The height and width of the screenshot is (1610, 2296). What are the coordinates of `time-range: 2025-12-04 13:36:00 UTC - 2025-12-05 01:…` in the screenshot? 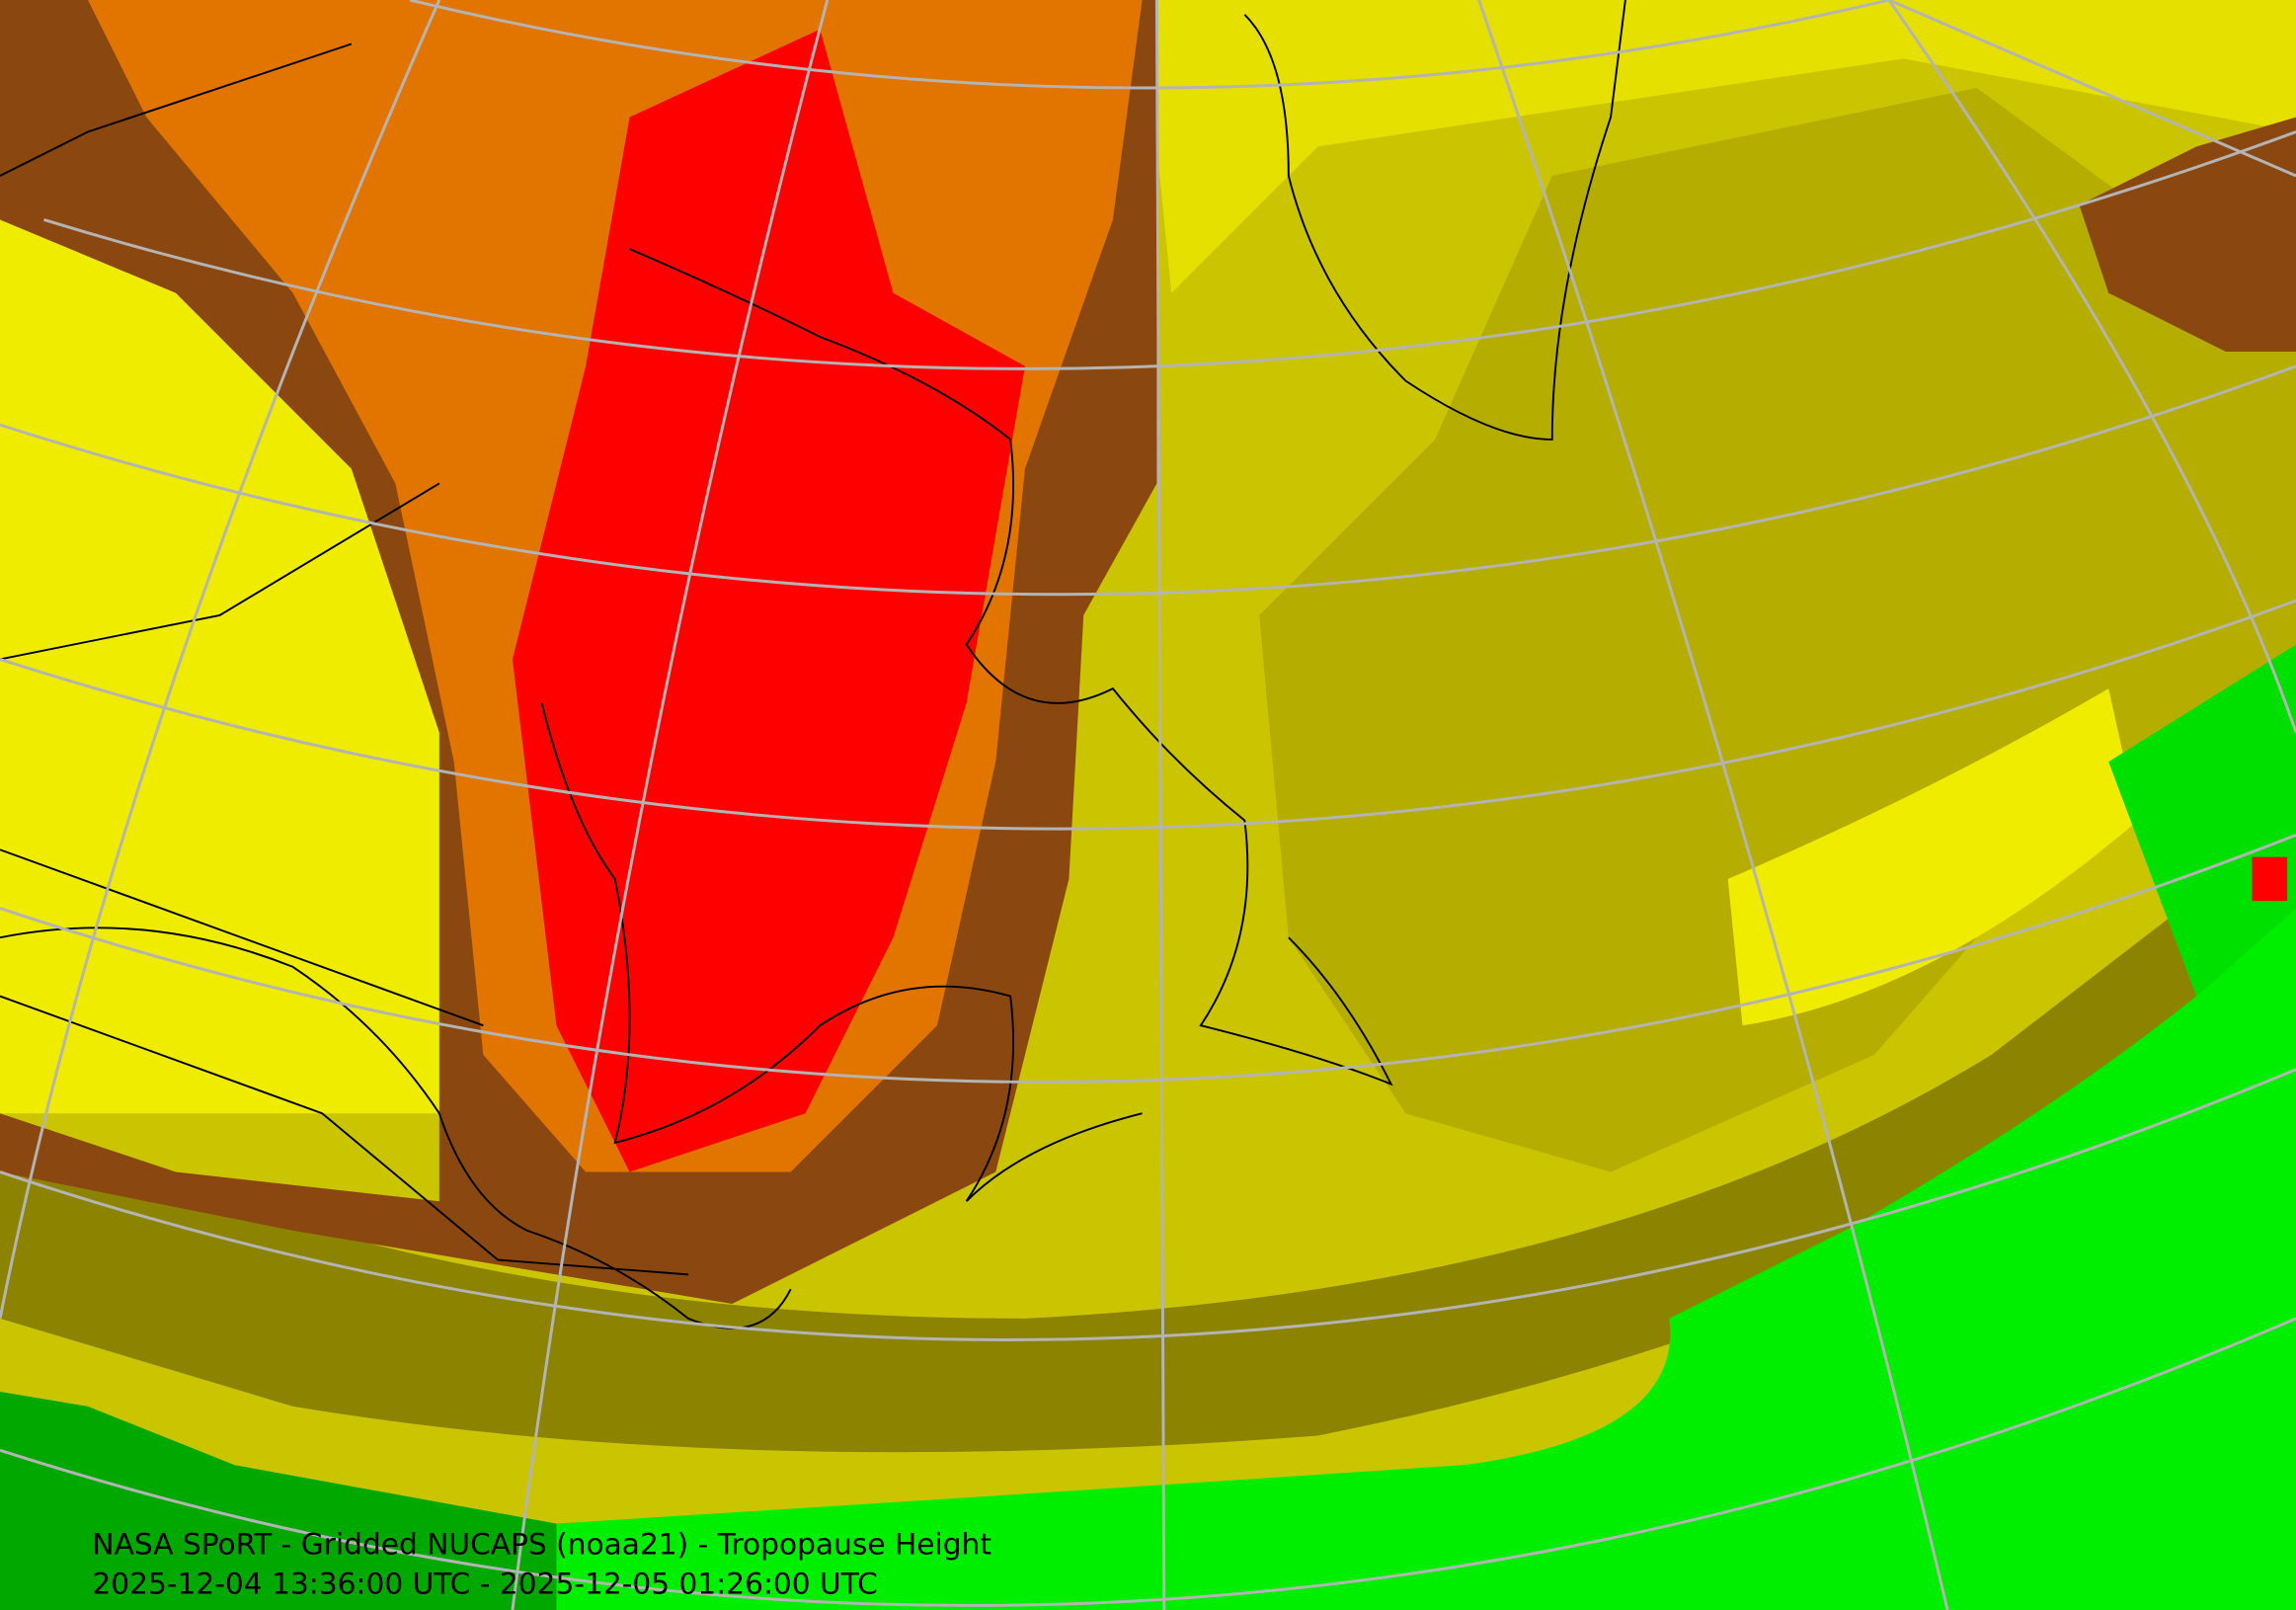 It's located at (485, 1584).